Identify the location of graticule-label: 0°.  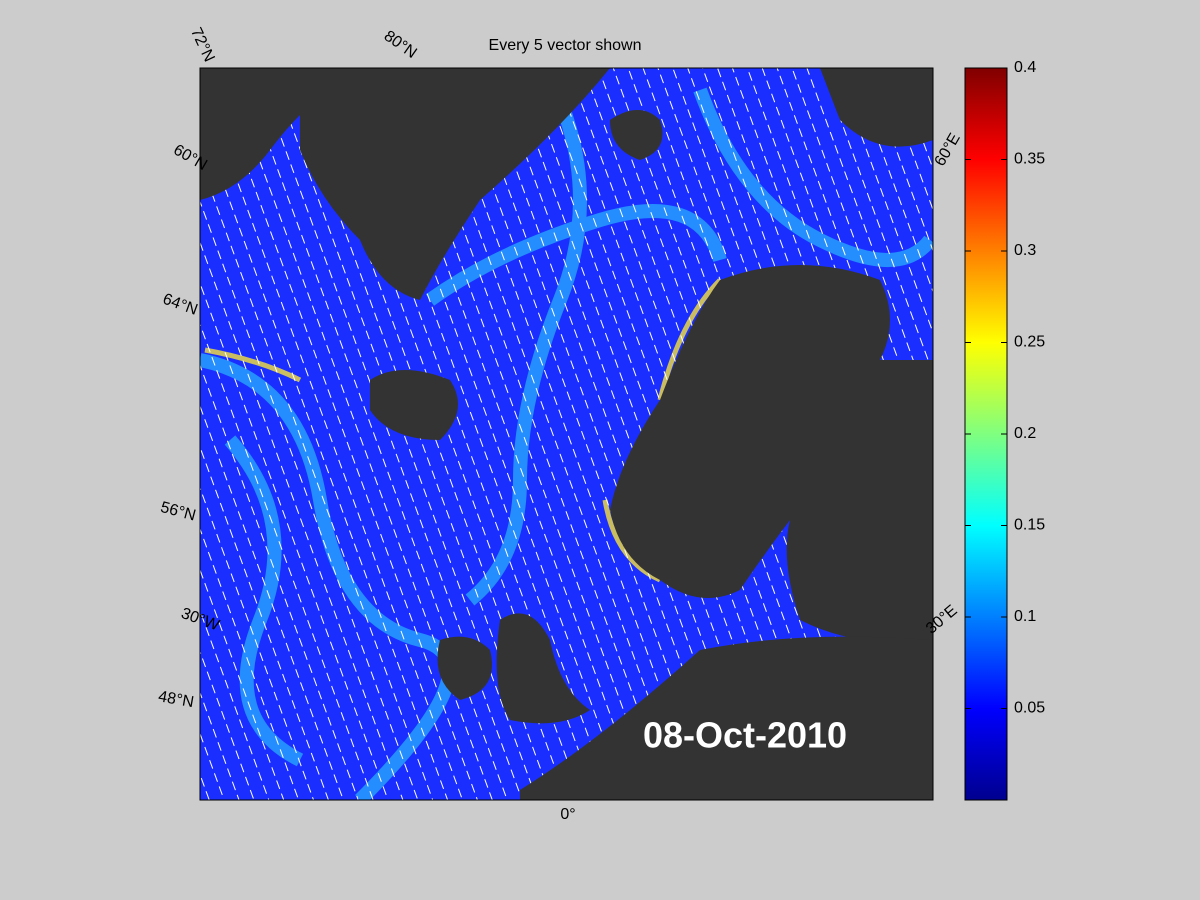
(567, 814).